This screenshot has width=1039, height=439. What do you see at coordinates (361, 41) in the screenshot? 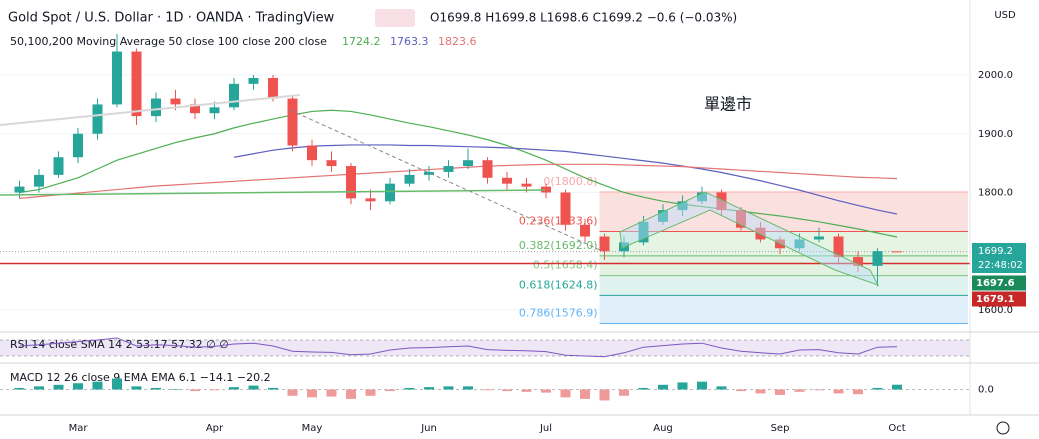
I see `ma-legend-value: 1724.2` at bounding box center [361, 41].